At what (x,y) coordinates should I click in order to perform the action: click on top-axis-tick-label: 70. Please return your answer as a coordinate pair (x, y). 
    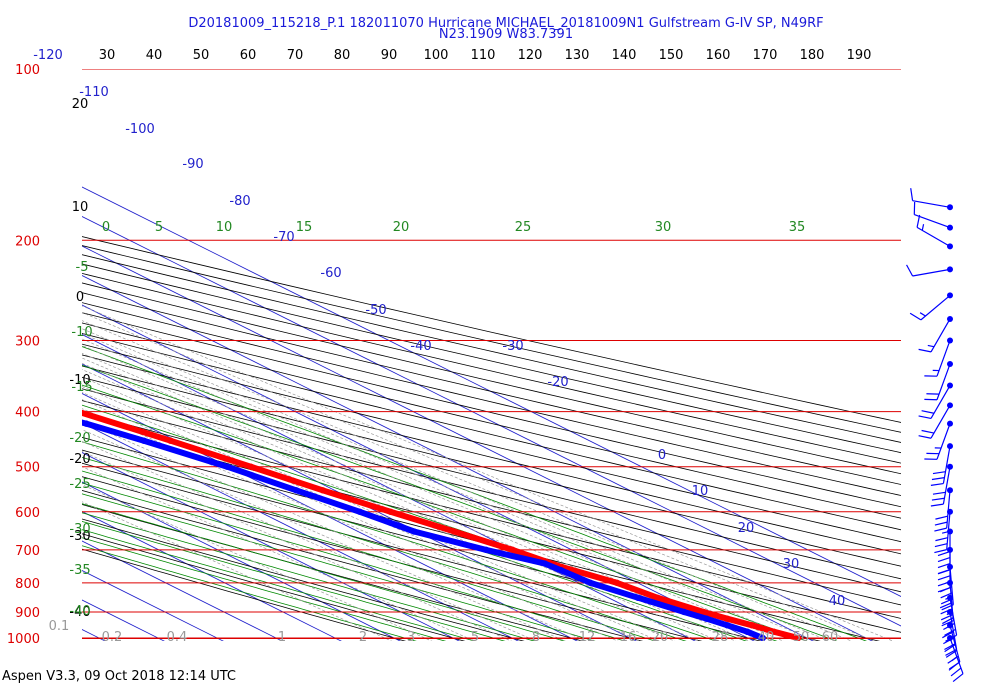
    Looking at the image, I should click on (295, 55).